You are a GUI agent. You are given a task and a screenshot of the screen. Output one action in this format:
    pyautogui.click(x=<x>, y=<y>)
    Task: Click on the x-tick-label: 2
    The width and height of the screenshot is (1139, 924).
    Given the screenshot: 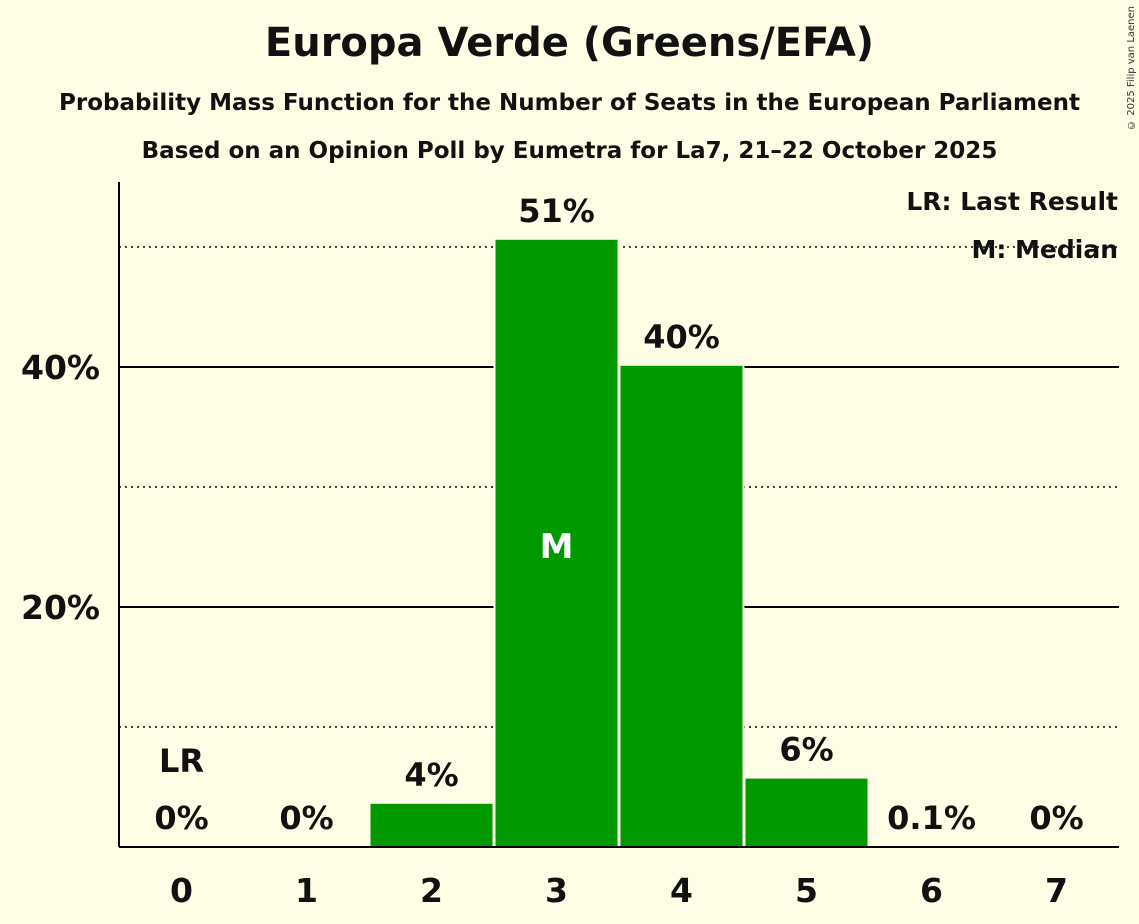 What is the action you would take?
    pyautogui.click(x=431, y=890)
    